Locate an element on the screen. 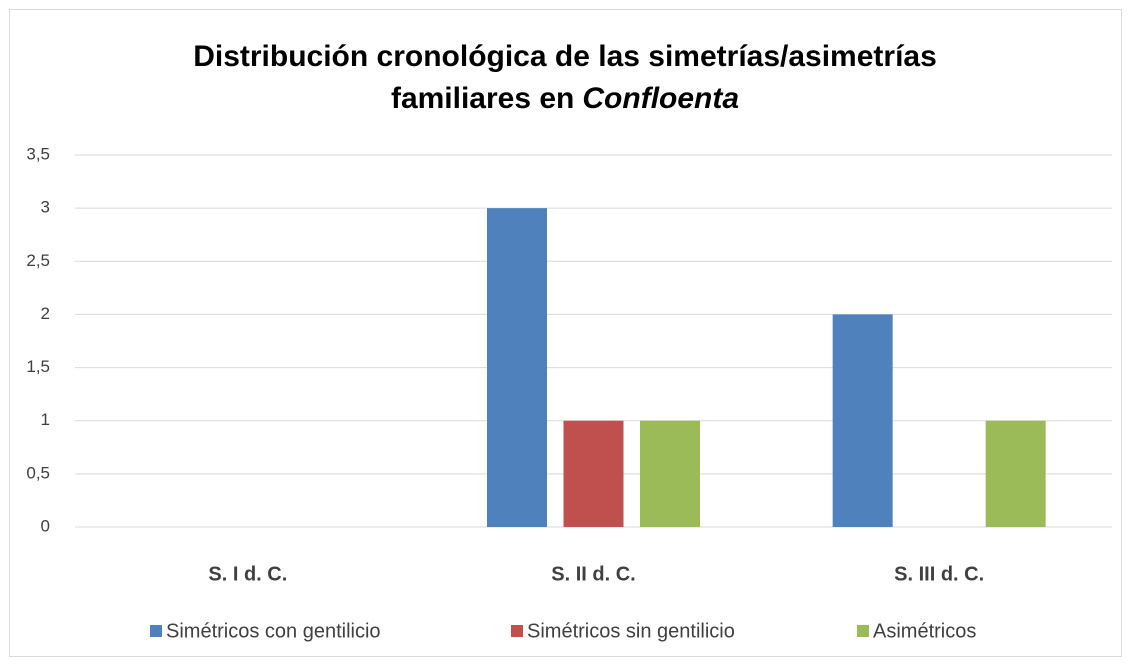 Image resolution: width=1131 pixels, height=671 pixels. y-tick-label: 3,5 is located at coordinates (38, 153).